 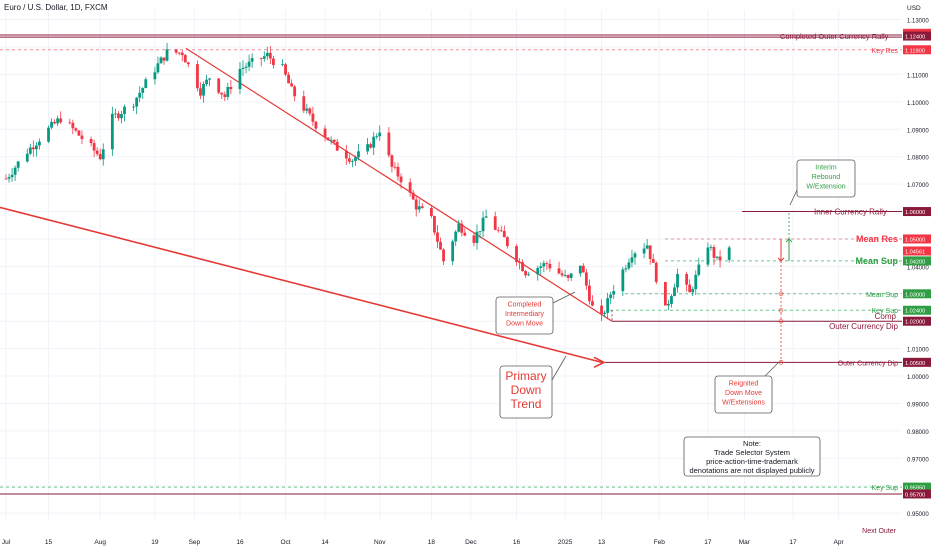 I want to click on y-tick-label: 1.00000, so click(x=918, y=378).